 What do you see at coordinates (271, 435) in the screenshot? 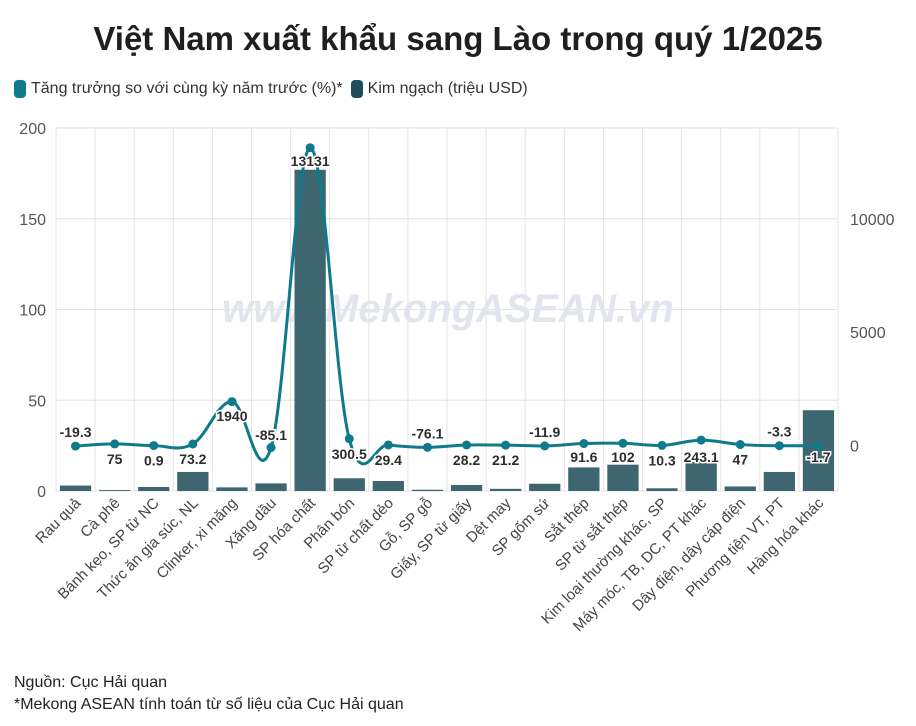
I see `data-label: -85.1` at bounding box center [271, 435].